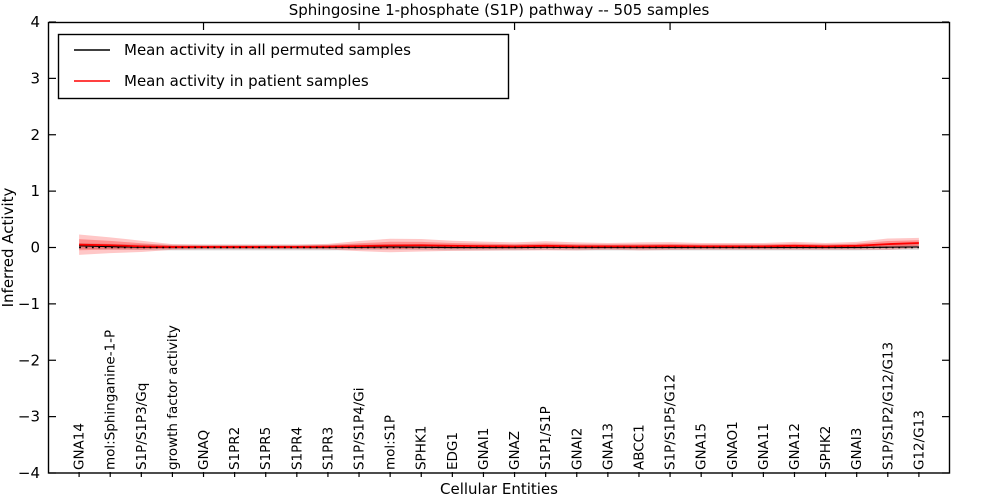  I want to click on x-category-label: GNAI1, so click(484, 449).